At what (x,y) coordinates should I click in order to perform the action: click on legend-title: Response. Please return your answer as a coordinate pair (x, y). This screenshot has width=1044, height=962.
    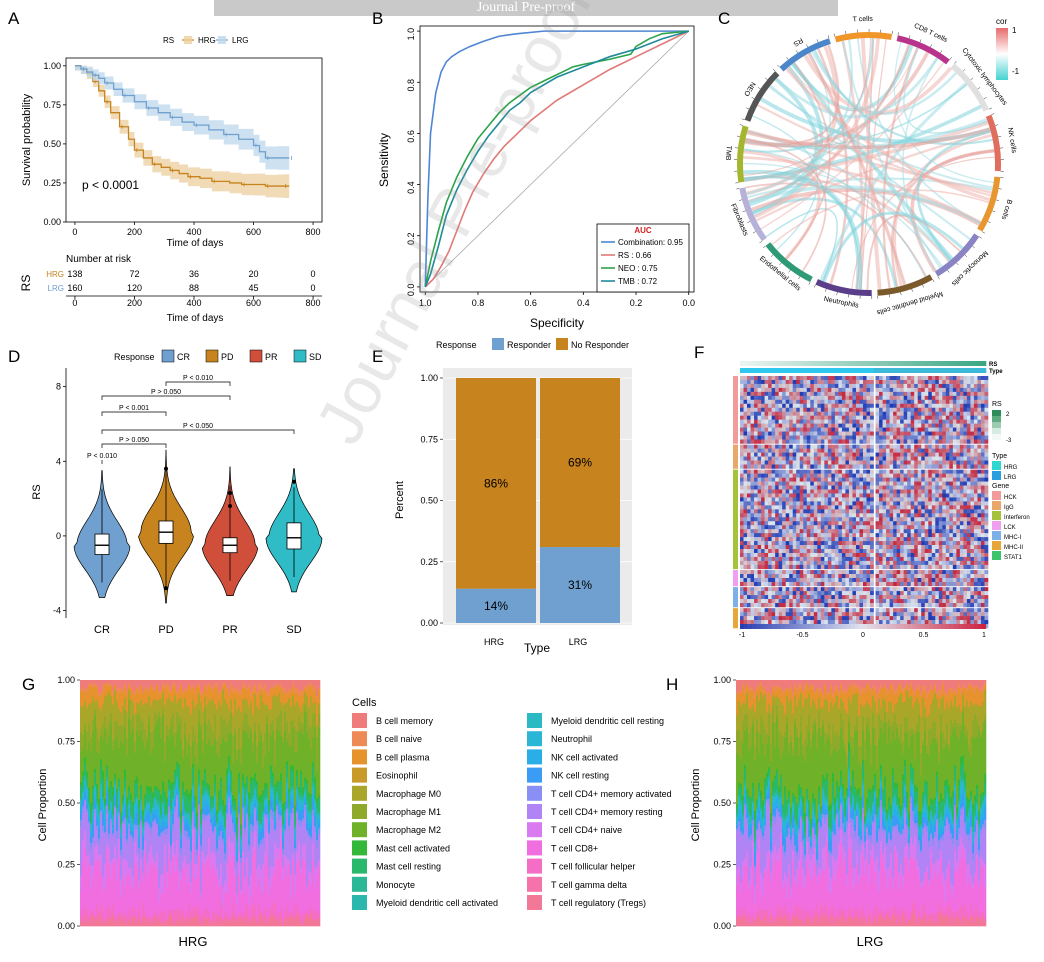
    Looking at the image, I should click on (134, 357).